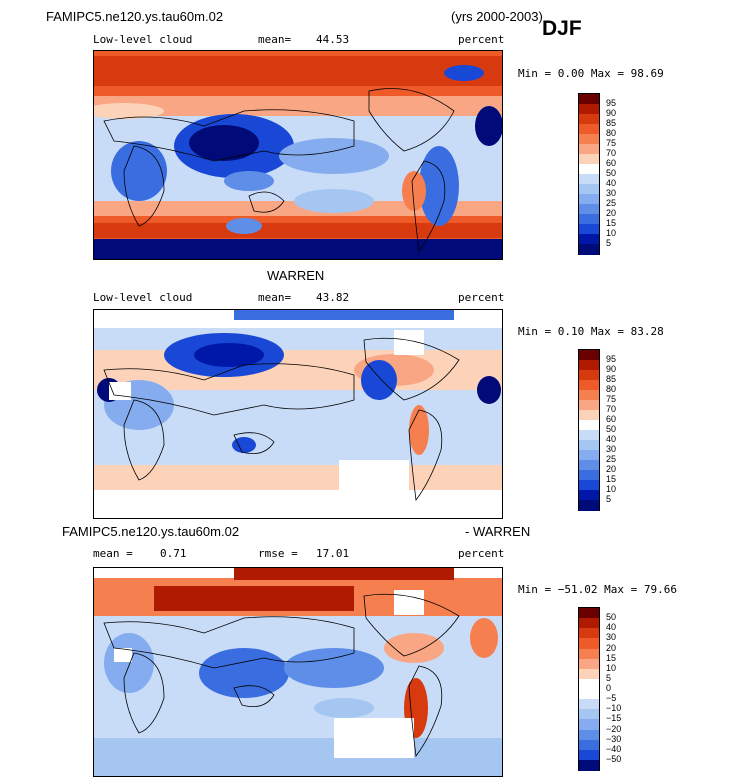  I want to click on panel3-minmax: Min = −51.02 Max = 79.66, so click(597, 589).